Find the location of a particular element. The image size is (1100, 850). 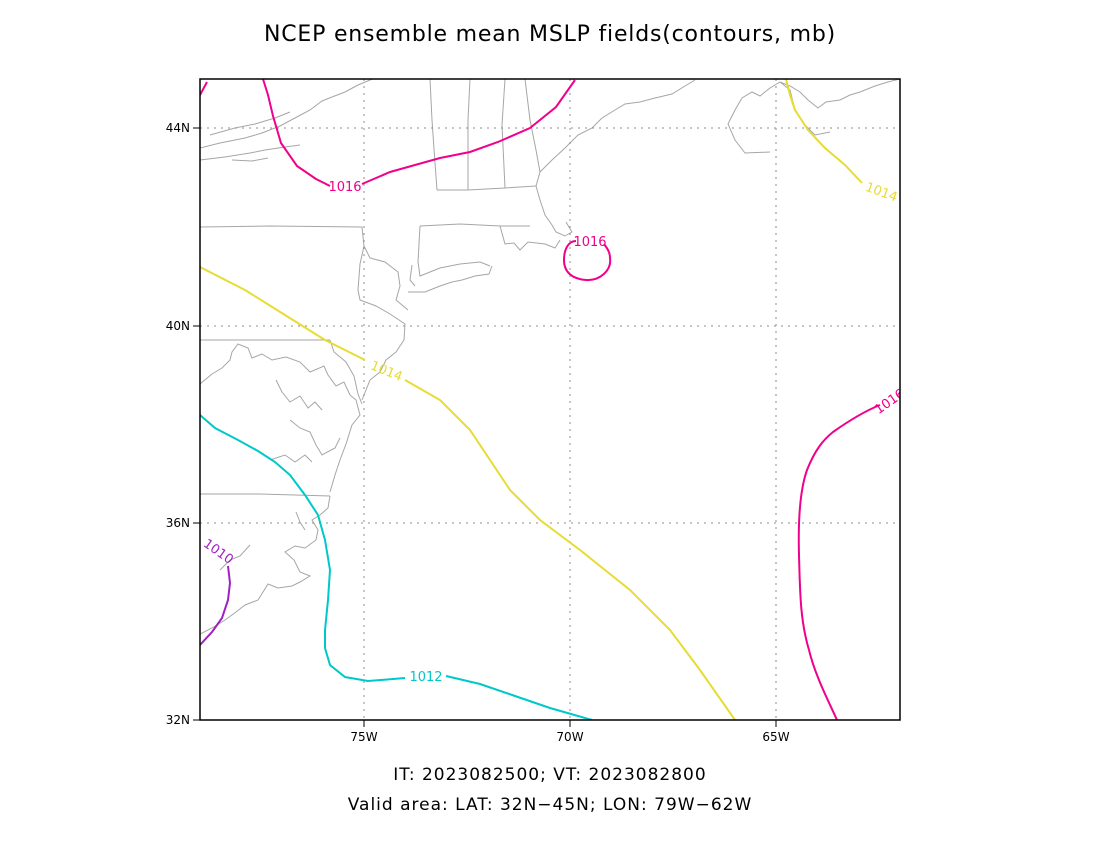

longitude-axis: 75W 70W 65W is located at coordinates (570, 732).